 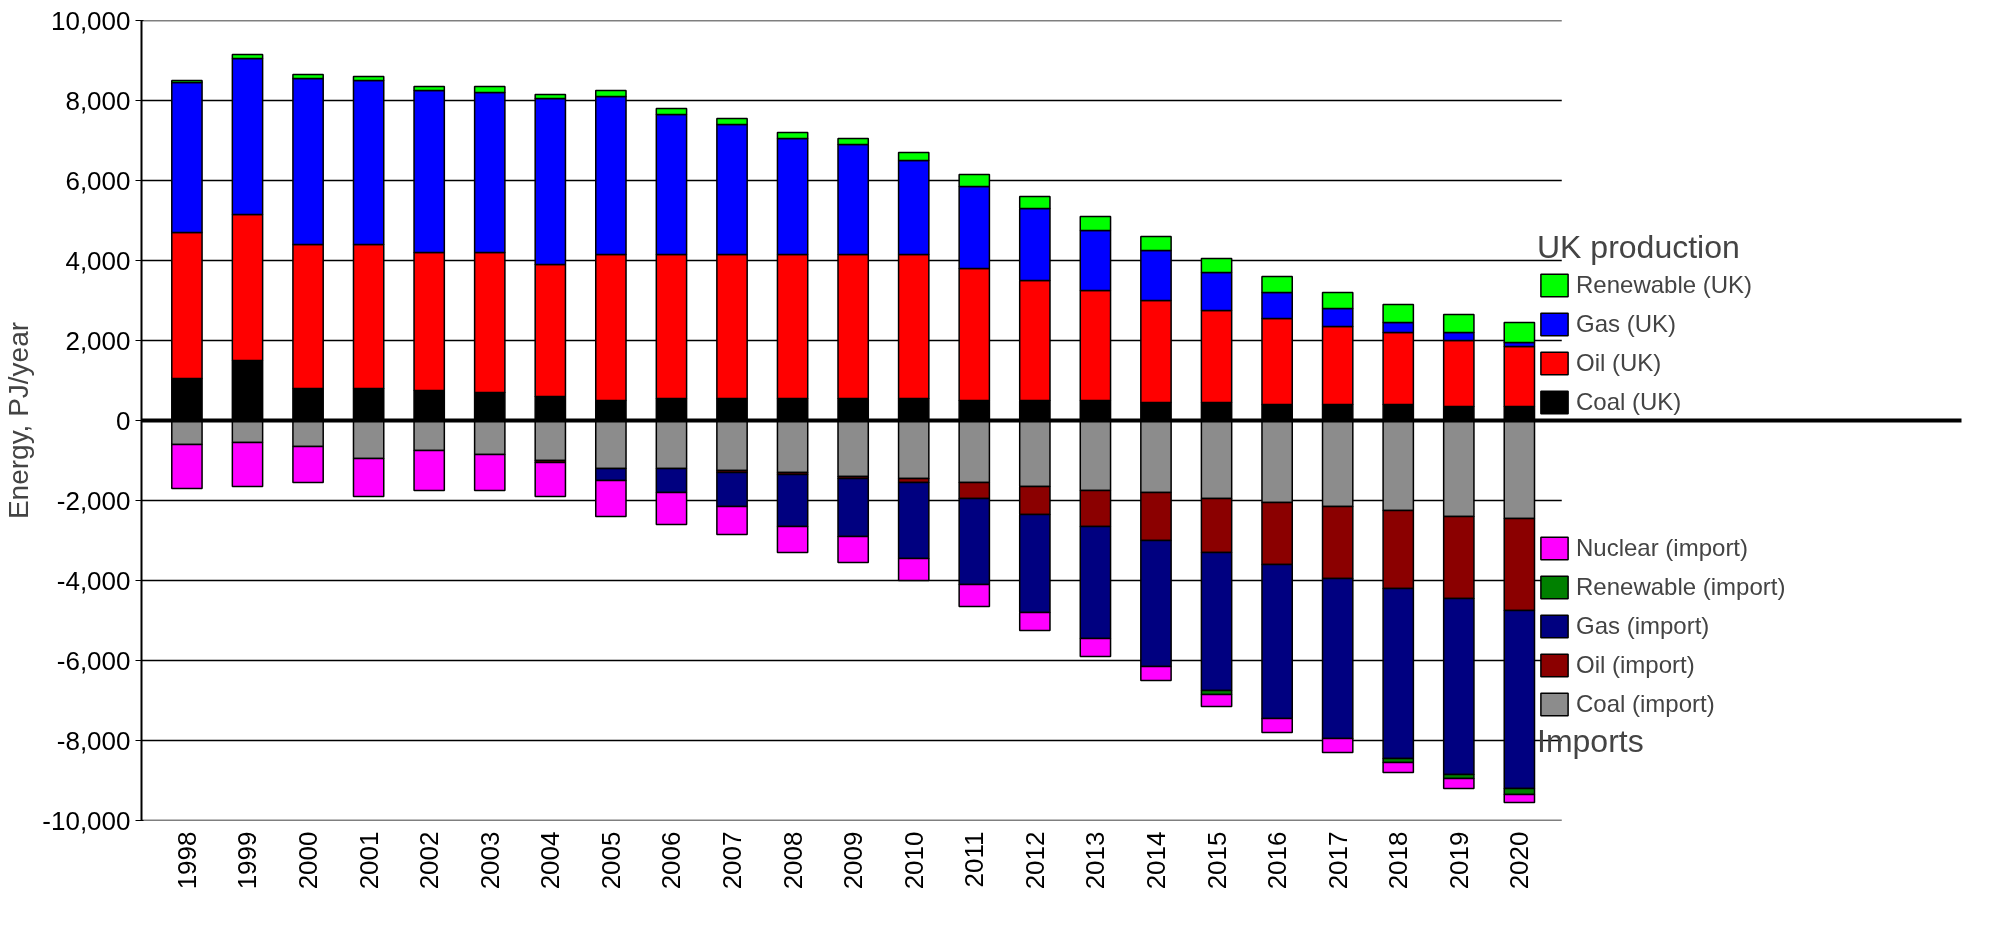 I want to click on x-tick-label: 2005, so click(x=610, y=860).